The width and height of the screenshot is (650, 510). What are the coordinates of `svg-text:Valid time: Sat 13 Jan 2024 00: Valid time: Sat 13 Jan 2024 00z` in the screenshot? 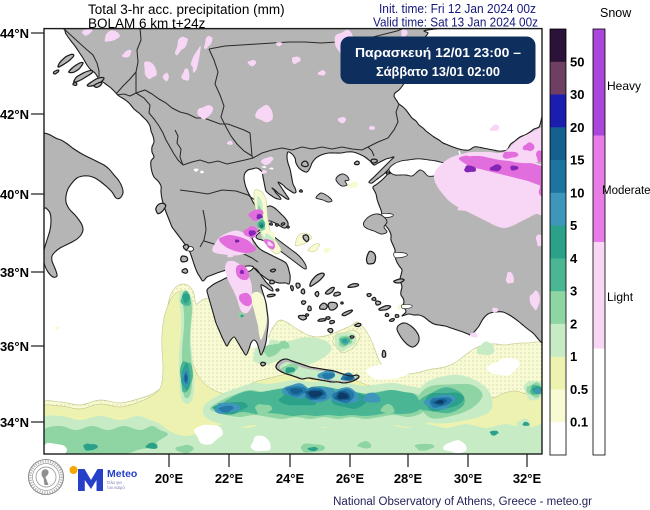 It's located at (455, 22).